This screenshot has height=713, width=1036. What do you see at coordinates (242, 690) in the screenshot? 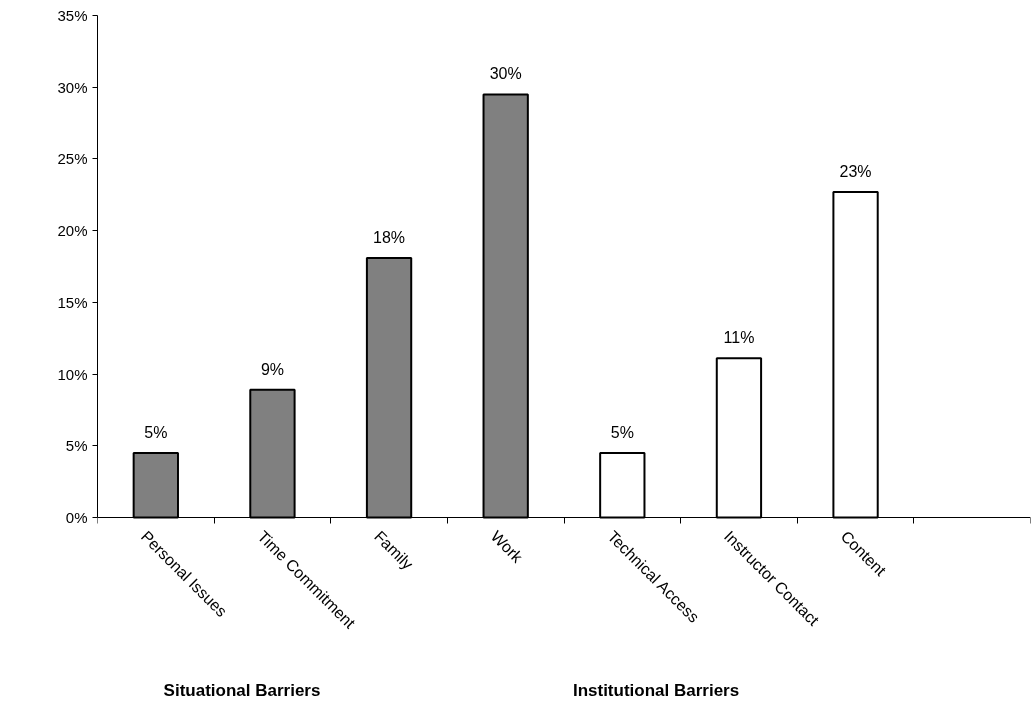
I see `text: Situational Barriers` at bounding box center [242, 690].